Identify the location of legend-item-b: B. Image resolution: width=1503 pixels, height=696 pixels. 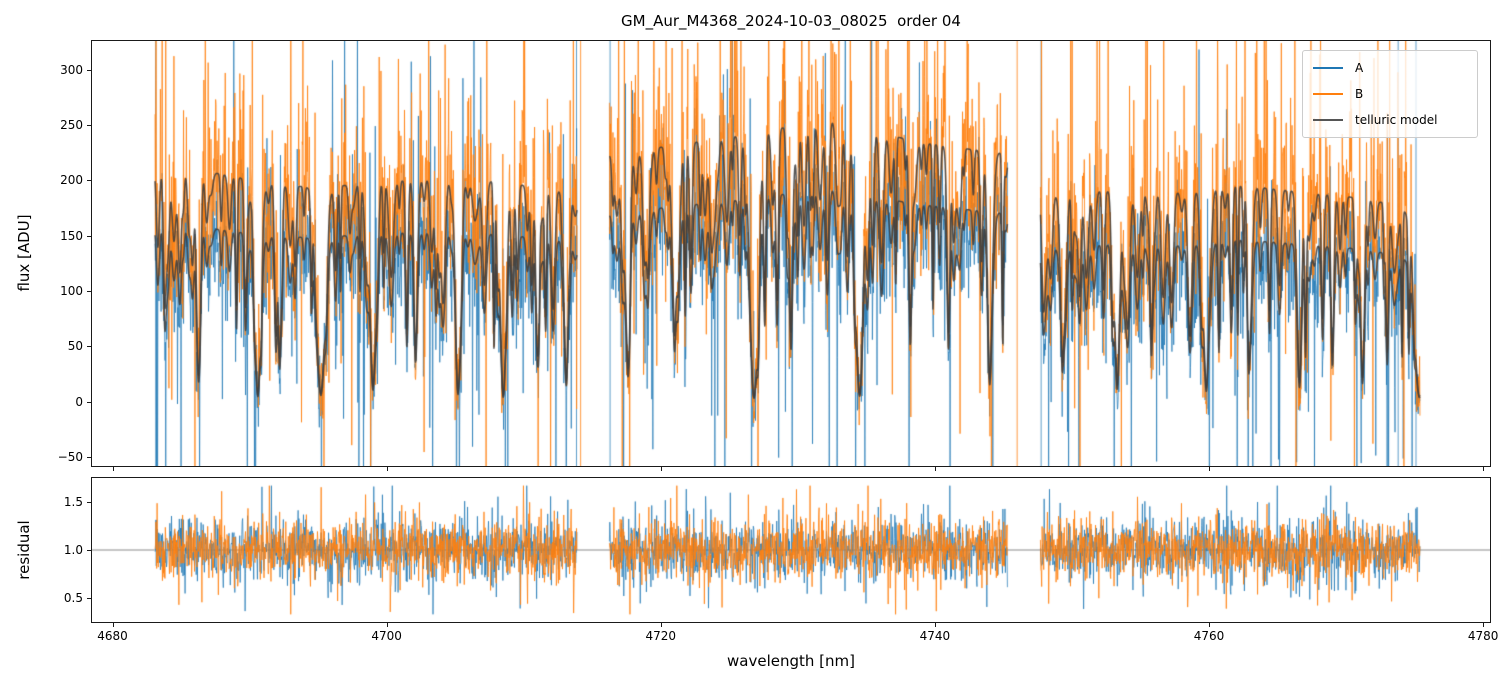
(1390, 94).